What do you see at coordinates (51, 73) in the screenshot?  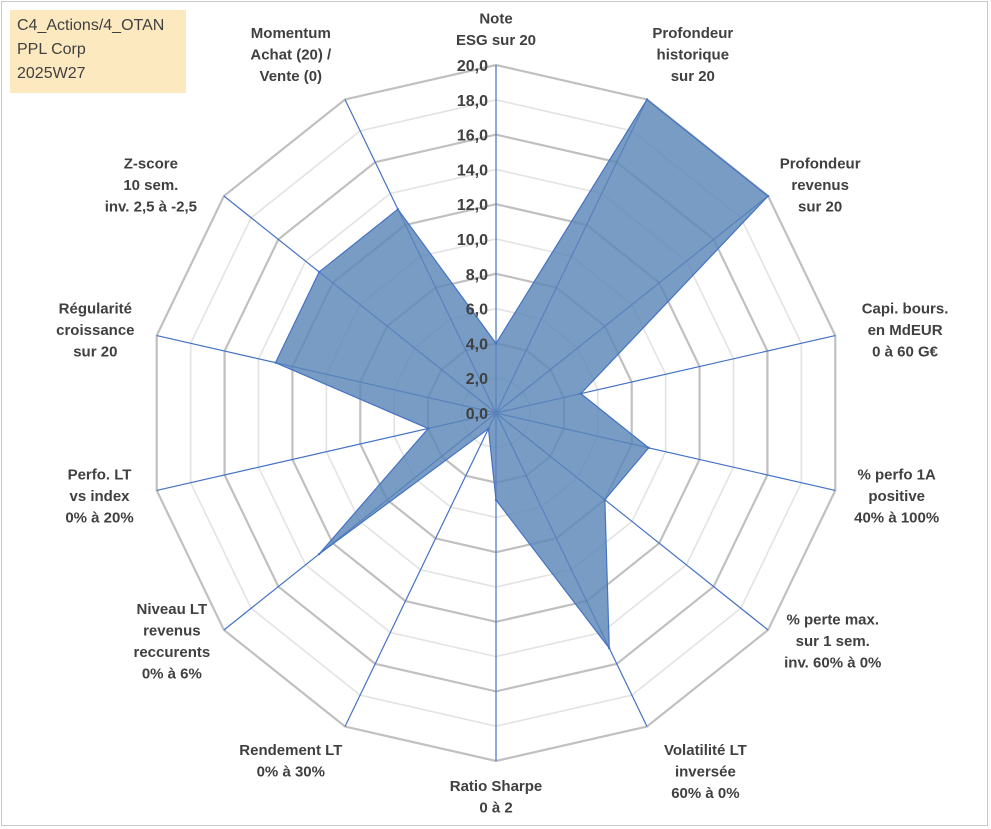 I see `info-line-week: 2025W27` at bounding box center [51, 73].